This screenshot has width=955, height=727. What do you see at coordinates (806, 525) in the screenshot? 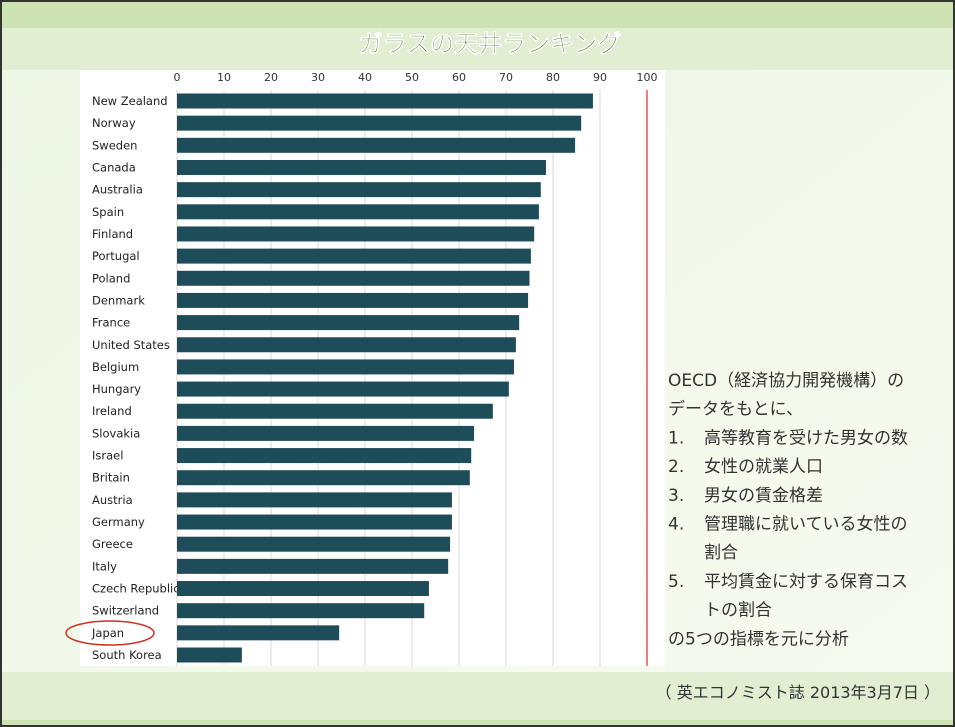
I see `note-line: 管理職に就いている女性の` at bounding box center [806, 525].